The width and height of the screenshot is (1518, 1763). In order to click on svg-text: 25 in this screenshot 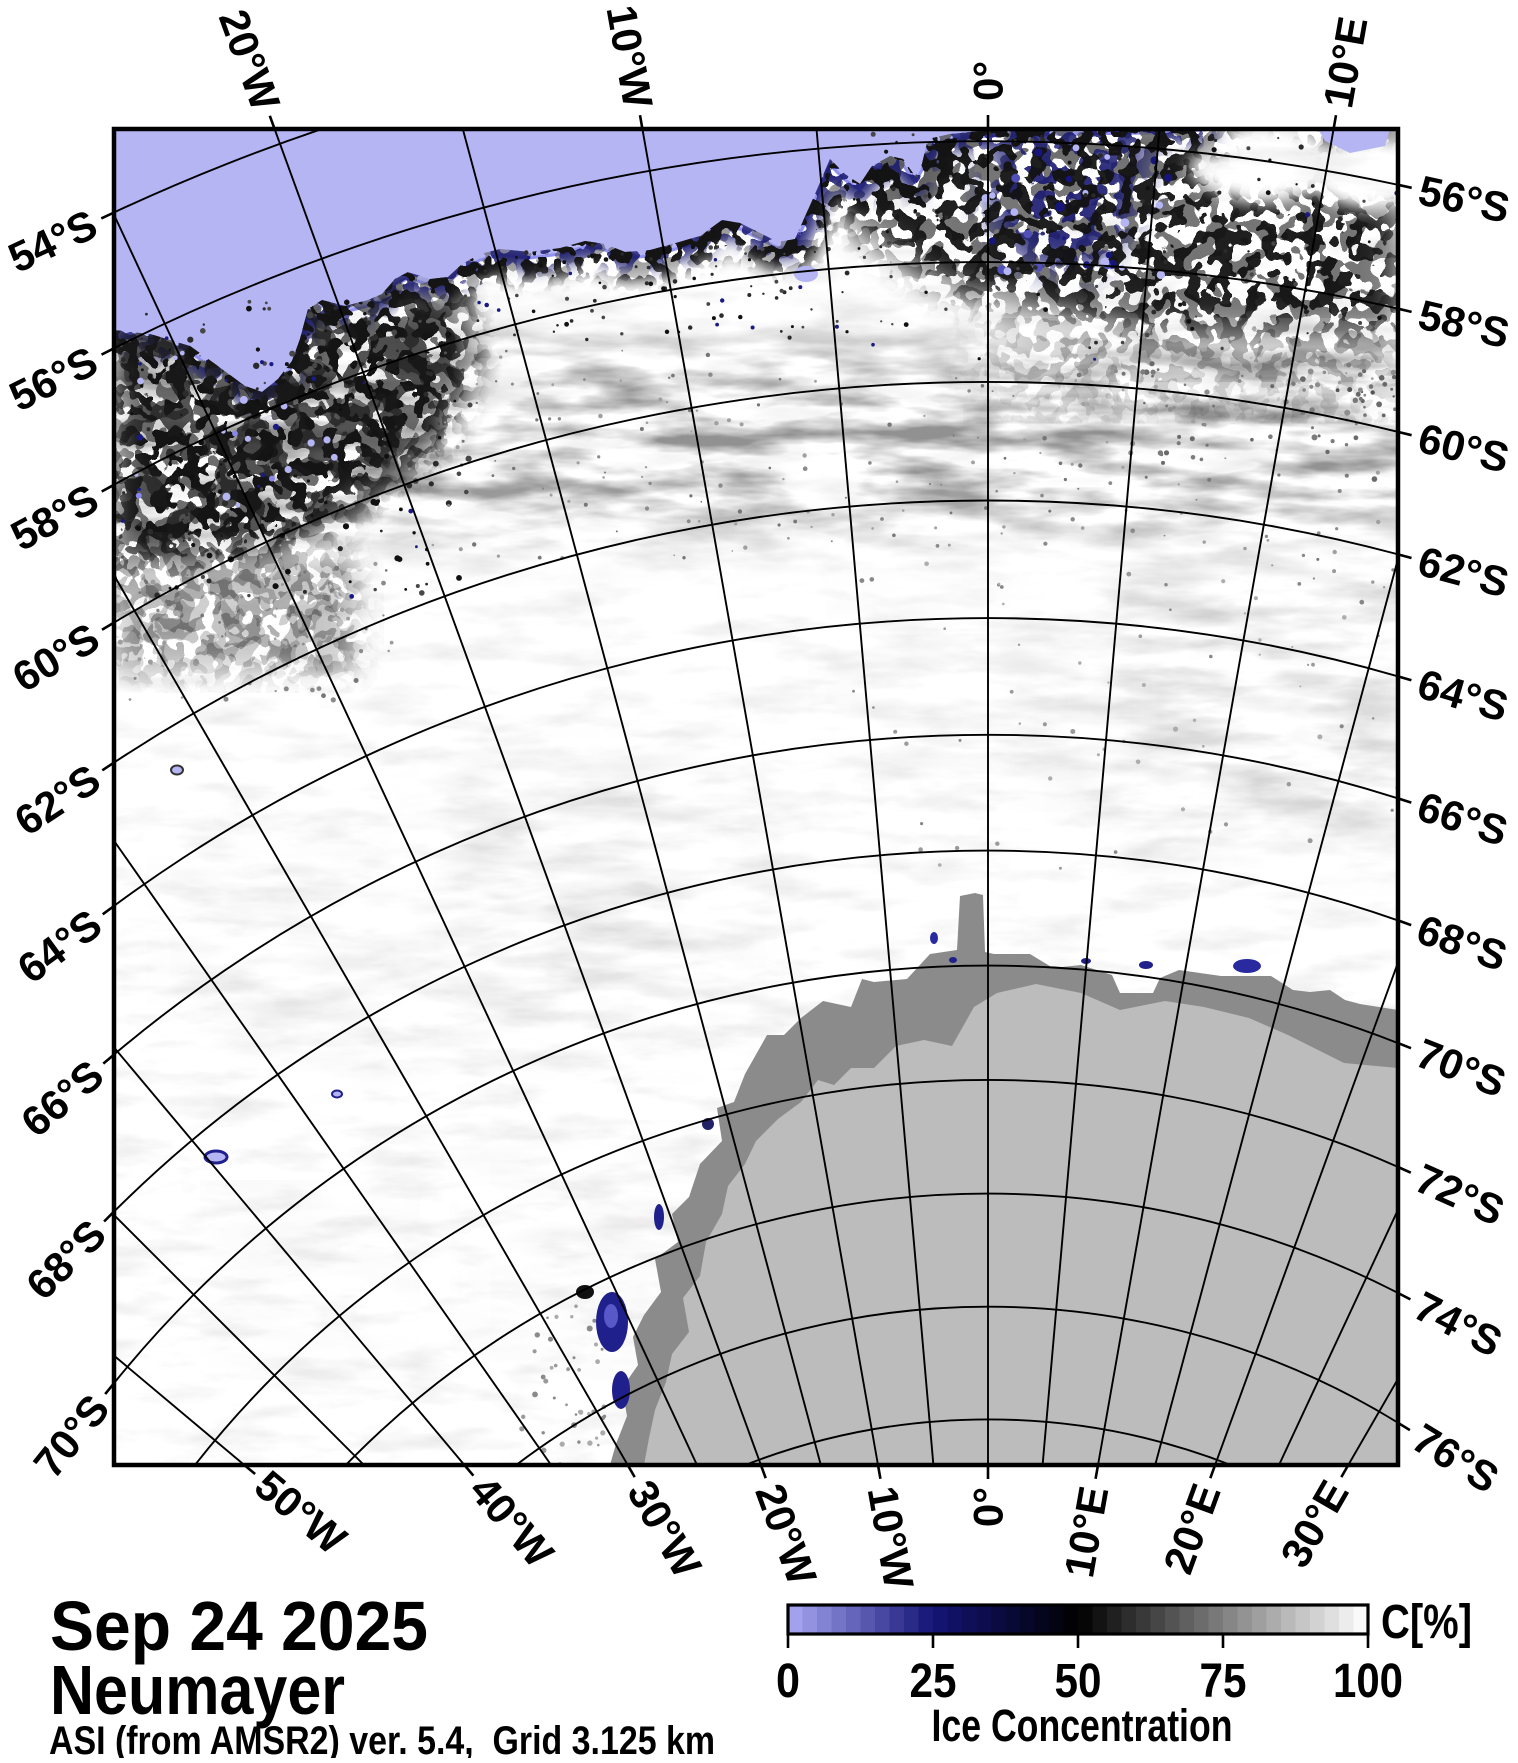, I will do `click(933, 1681)`.